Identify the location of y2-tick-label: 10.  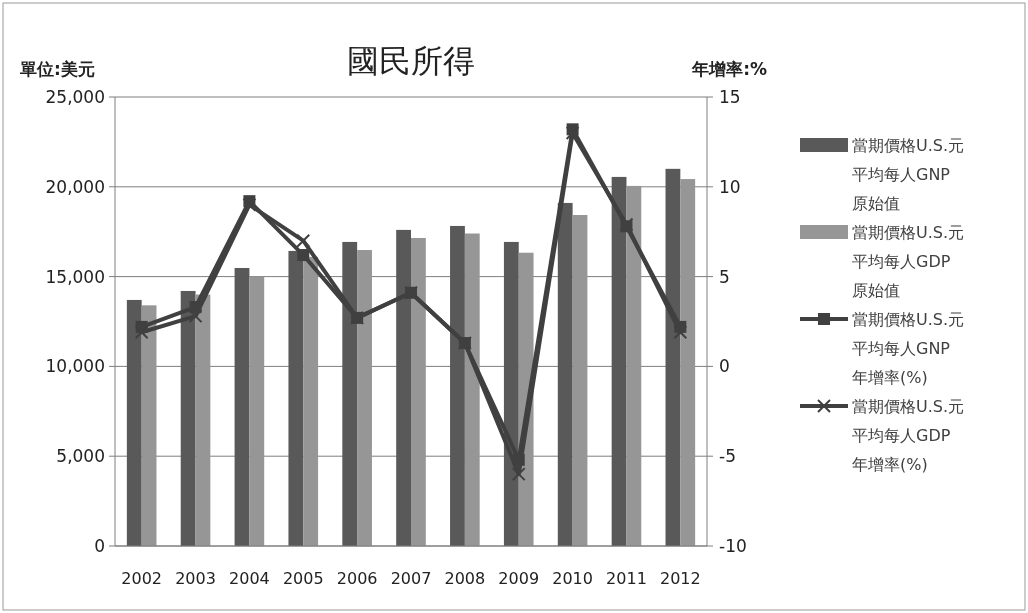
(730, 186).